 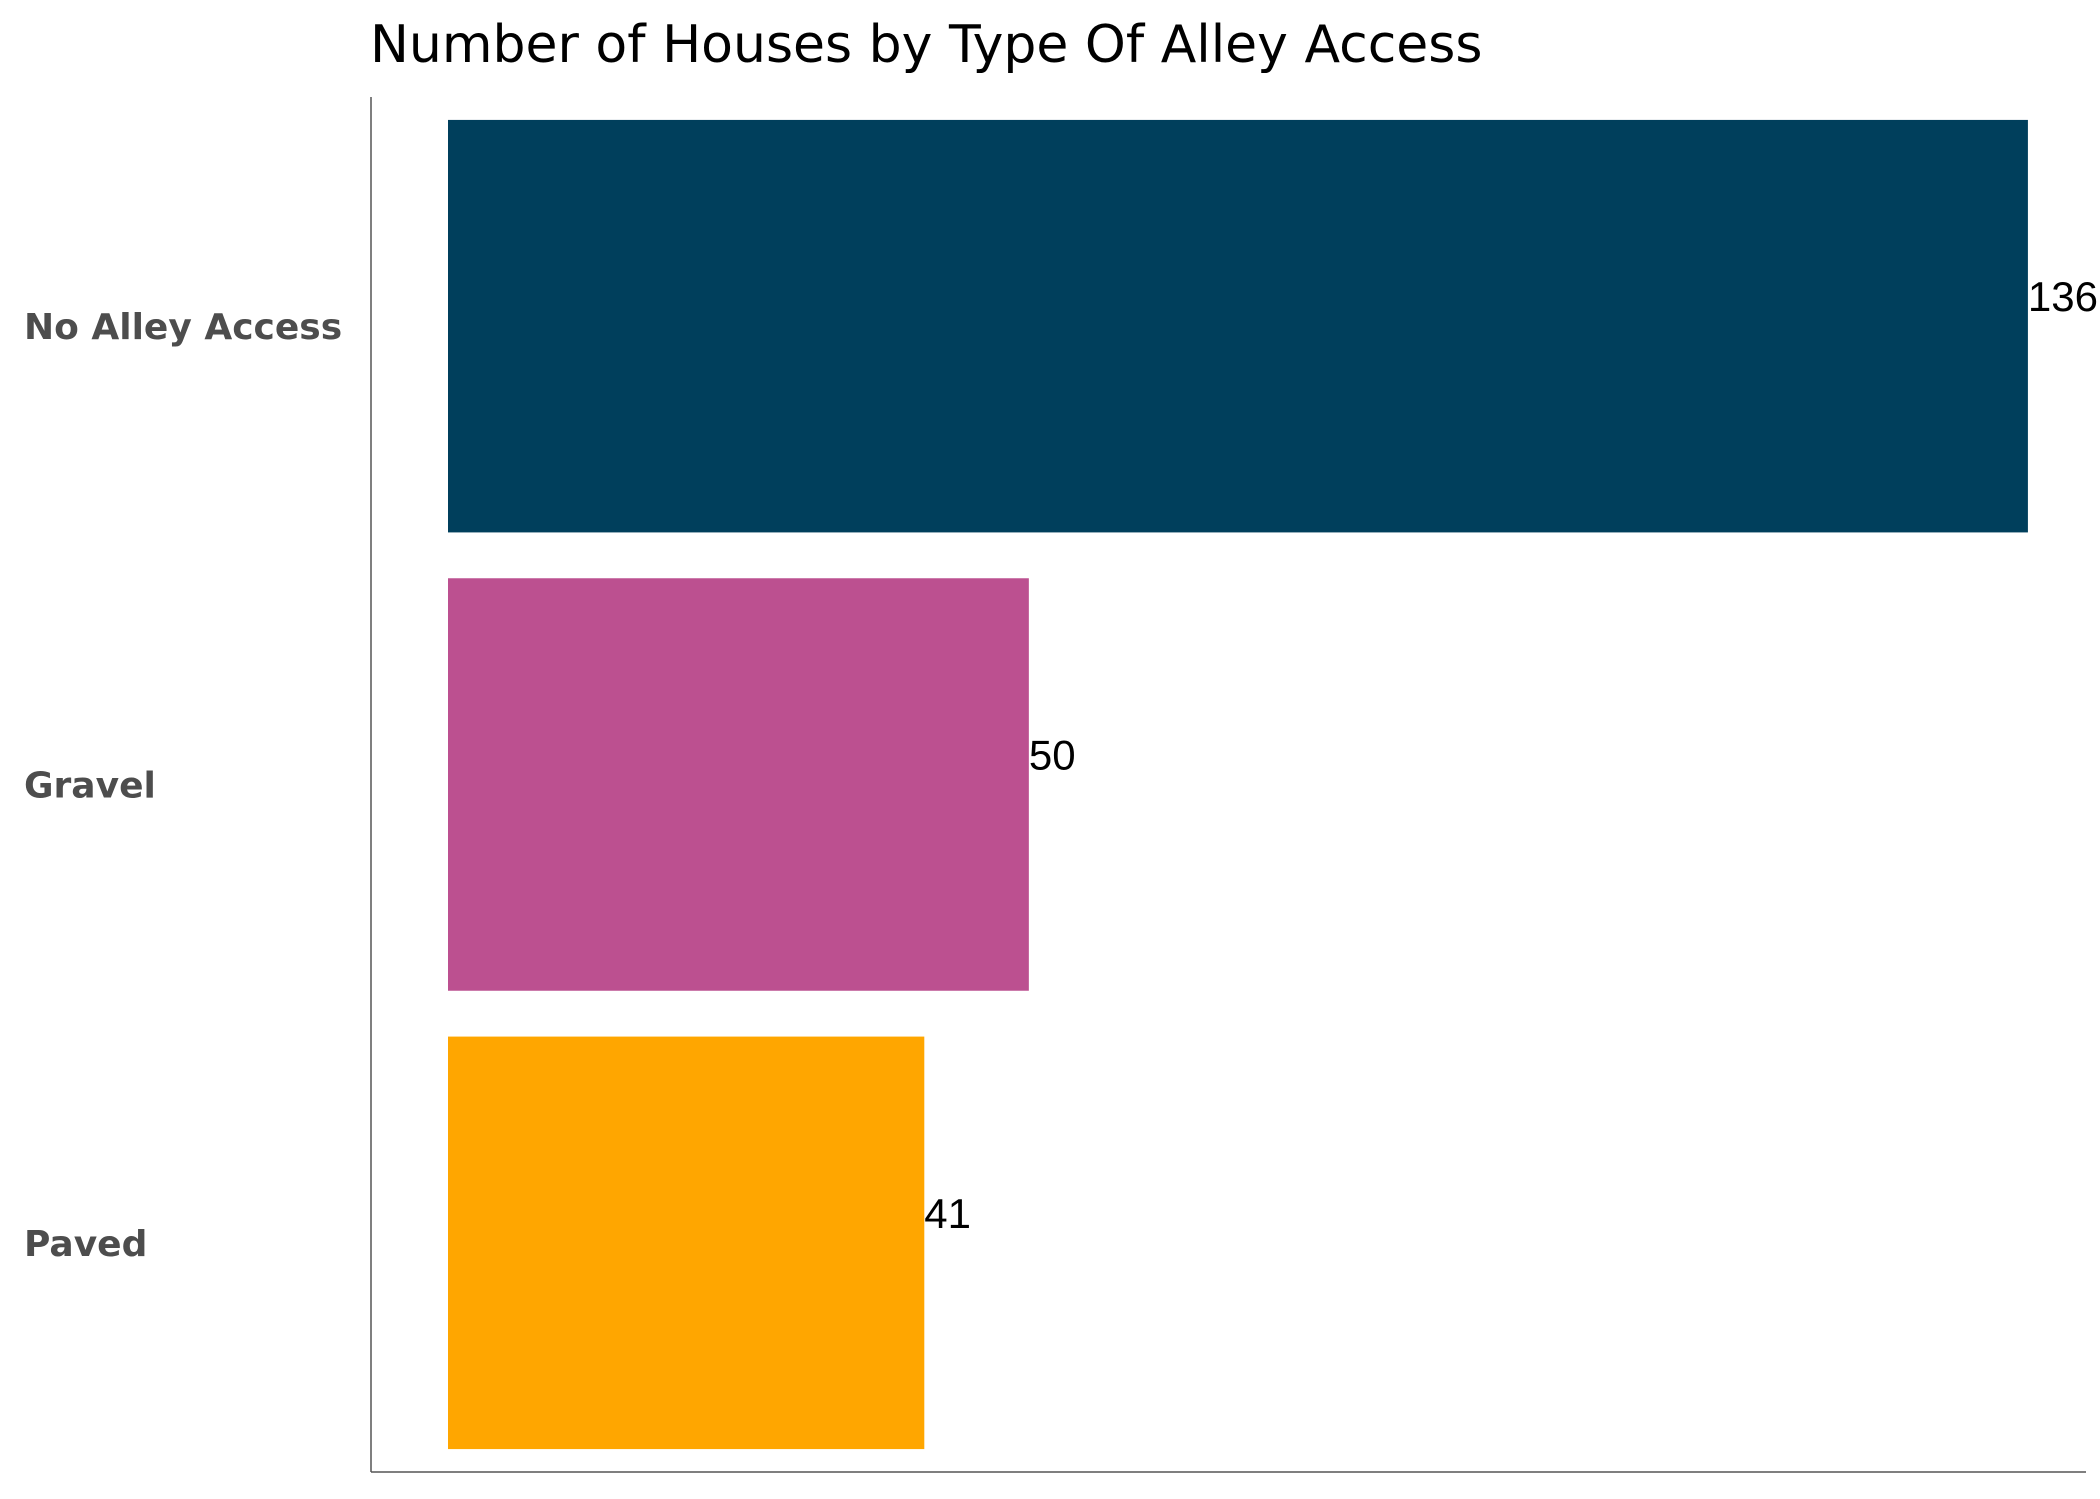 What do you see at coordinates (947, 1213) in the screenshot?
I see `value-label: 41` at bounding box center [947, 1213].